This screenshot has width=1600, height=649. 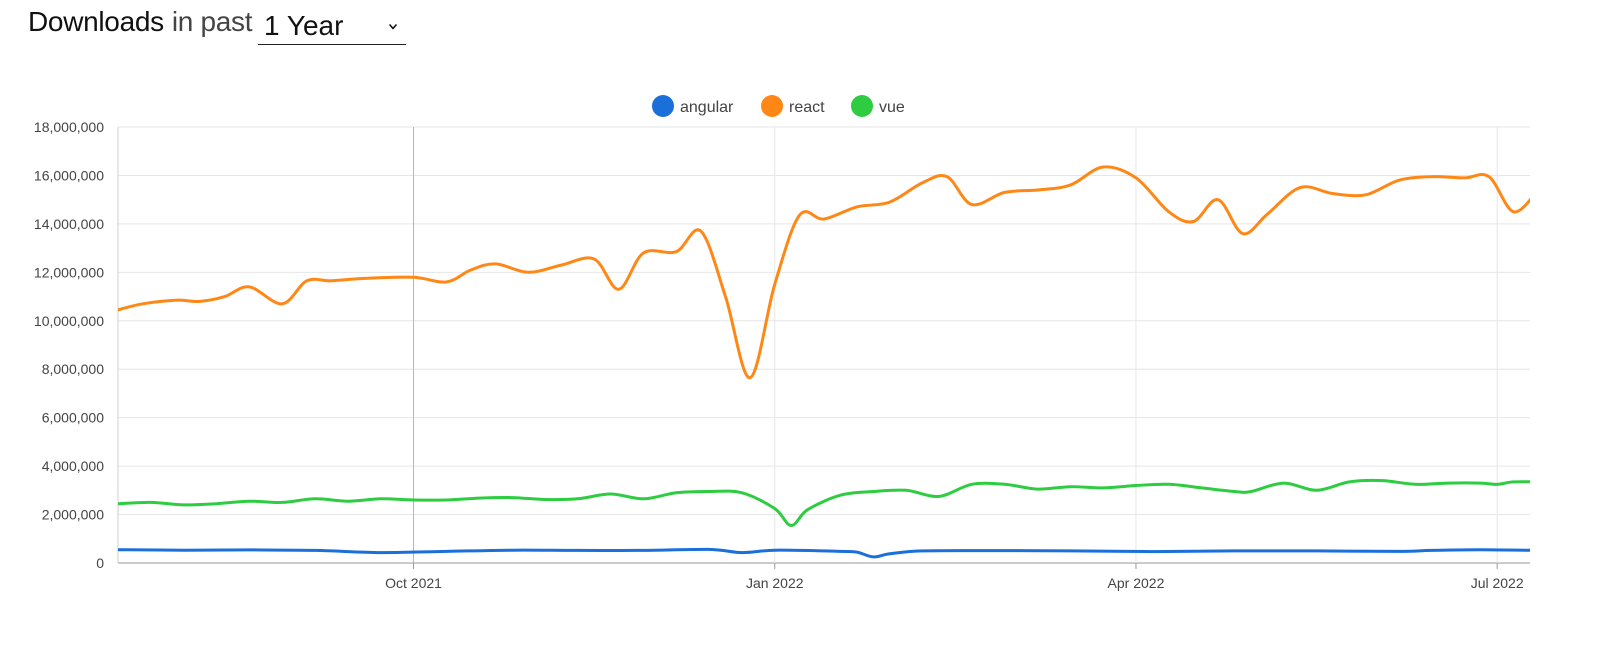 I want to click on legend-swatch-angular, so click(x=663, y=106).